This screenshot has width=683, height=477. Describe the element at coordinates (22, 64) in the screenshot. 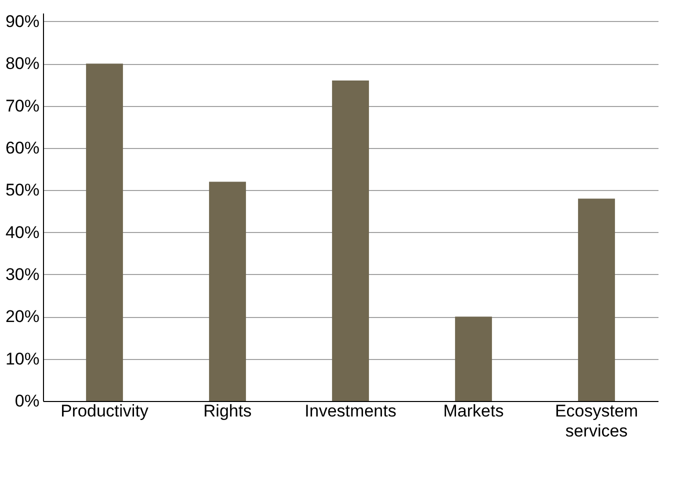

I see `y-tick-label: 80%` at that location.